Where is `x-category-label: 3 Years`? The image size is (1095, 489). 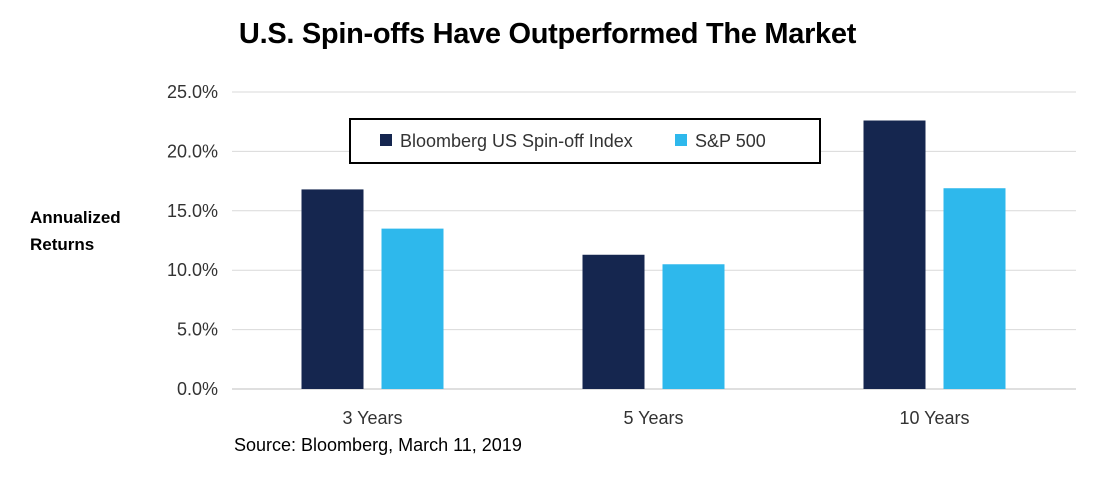
x-category-label: 3 Years is located at coordinates (372, 418).